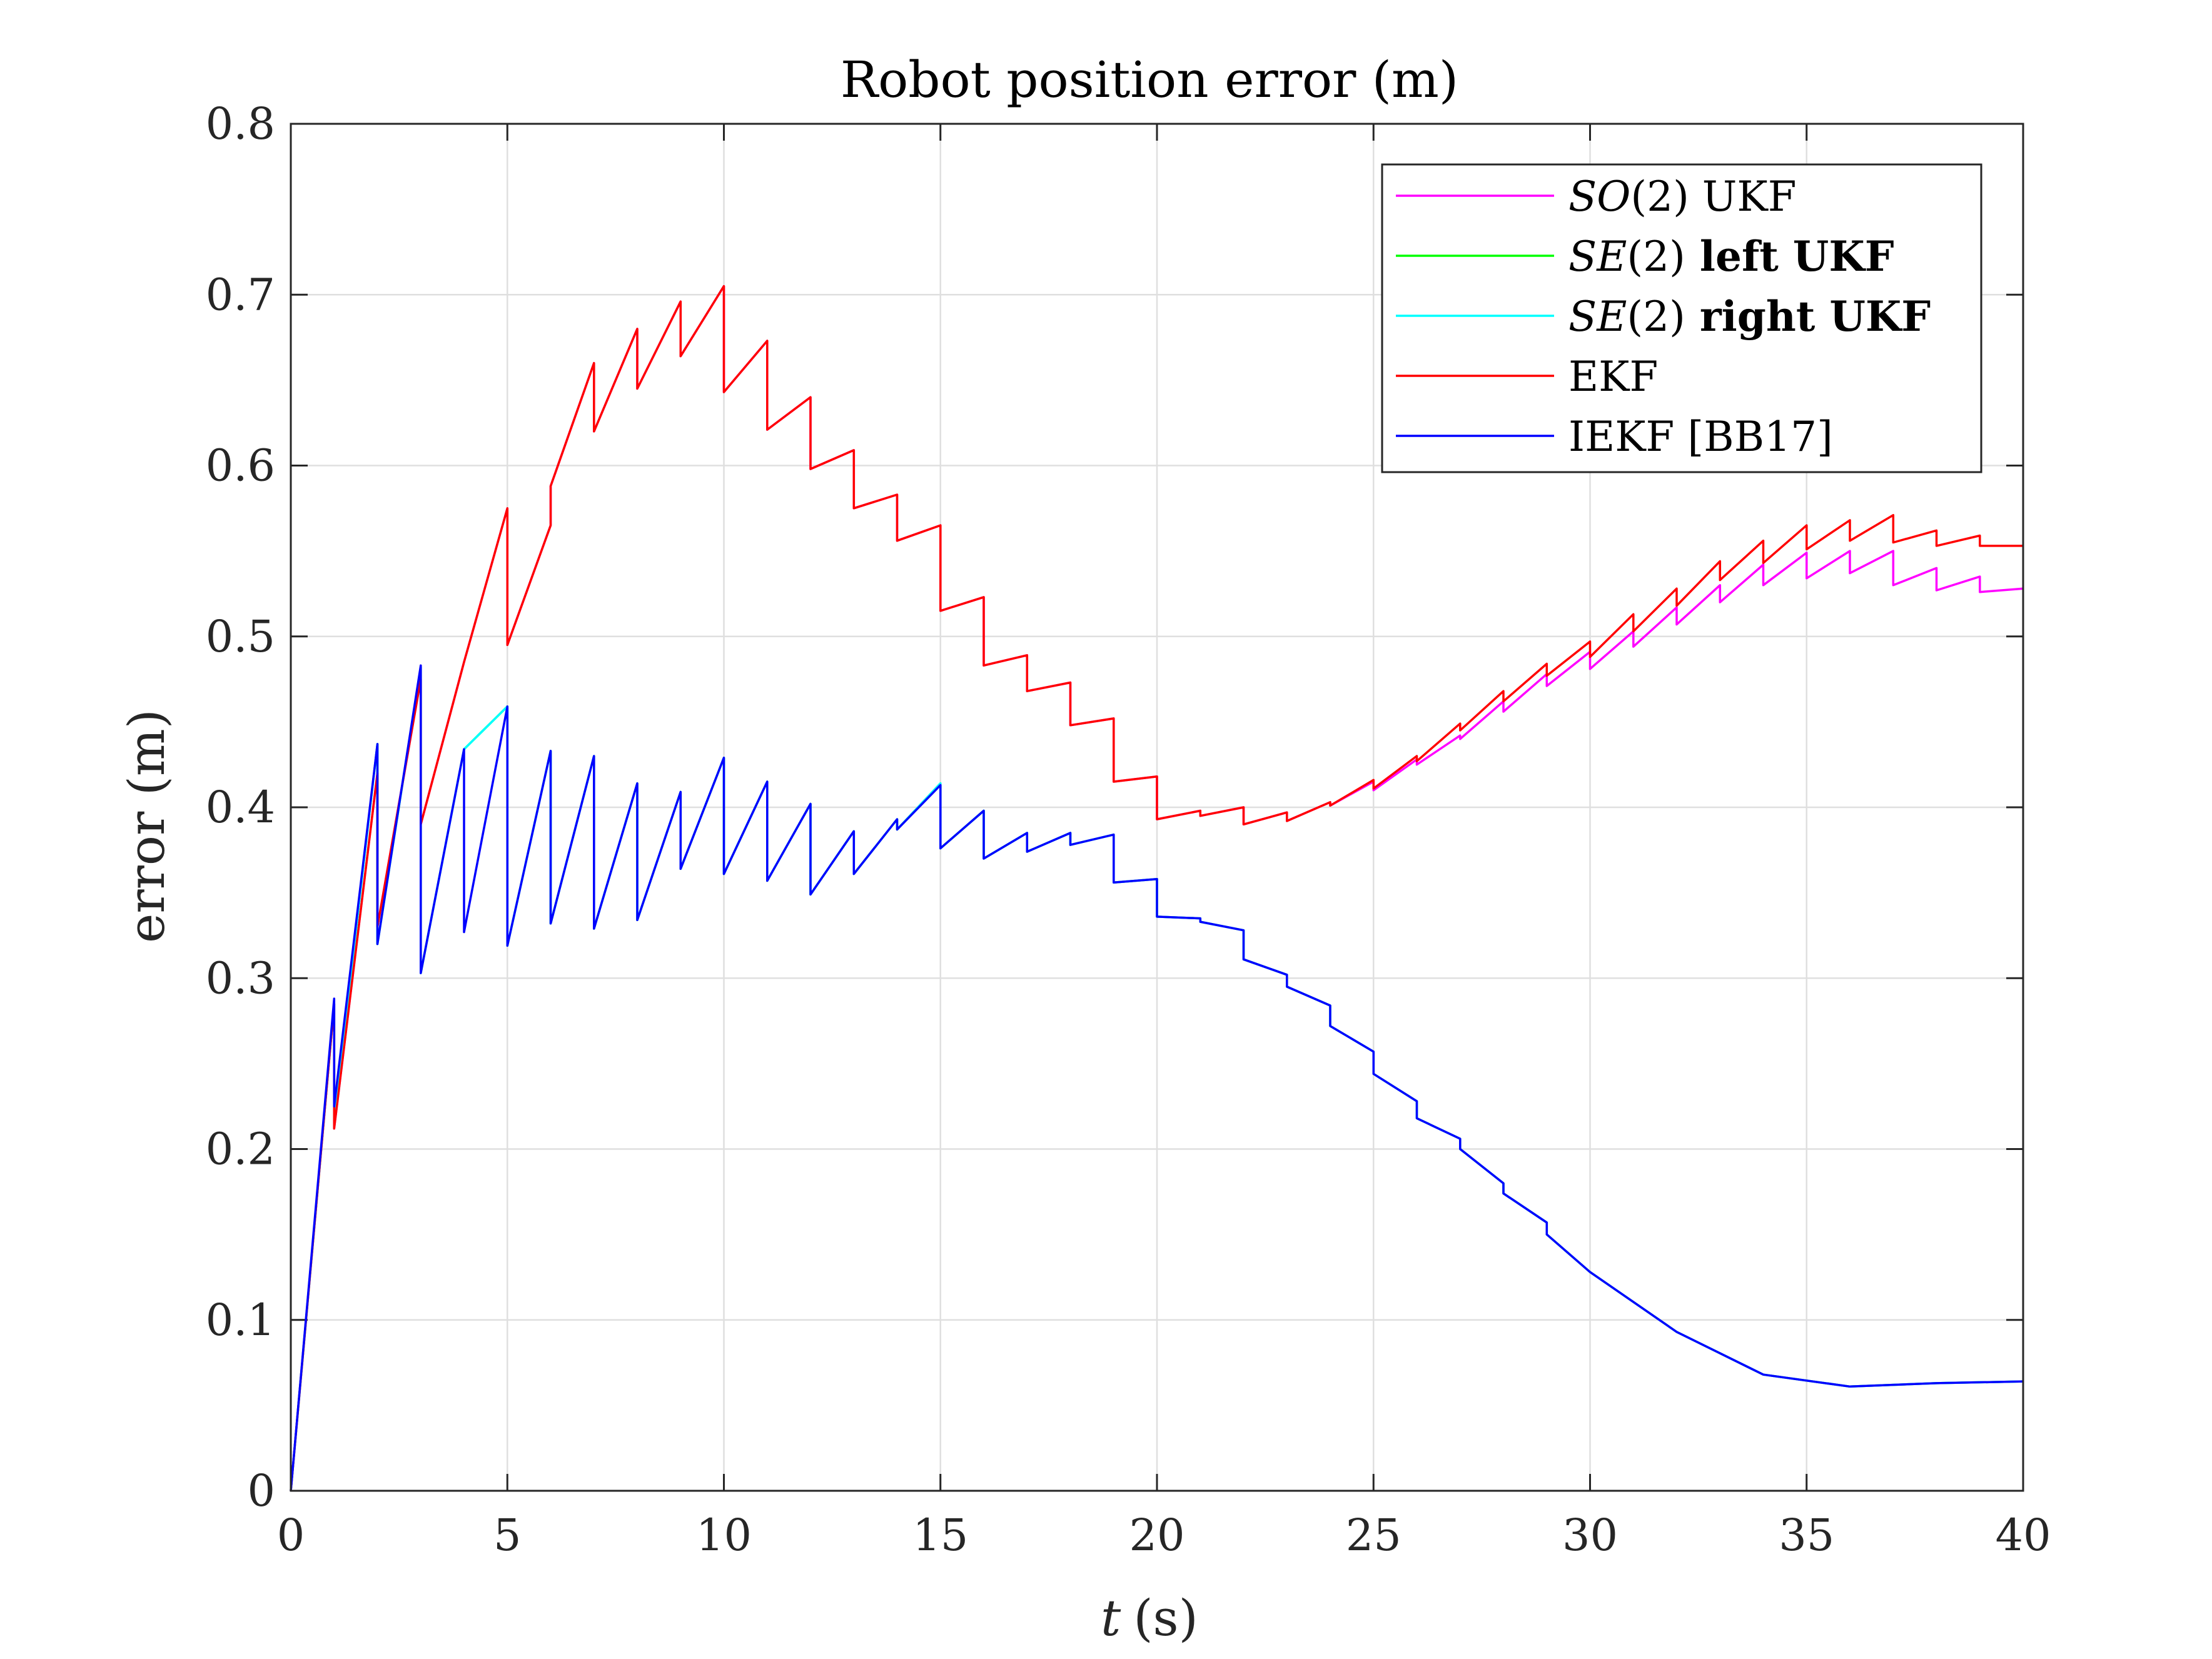 Image resolution: width=2212 pixels, height=1659 pixels. What do you see at coordinates (291, 1535) in the screenshot?
I see `x-tick-label: 0` at bounding box center [291, 1535].